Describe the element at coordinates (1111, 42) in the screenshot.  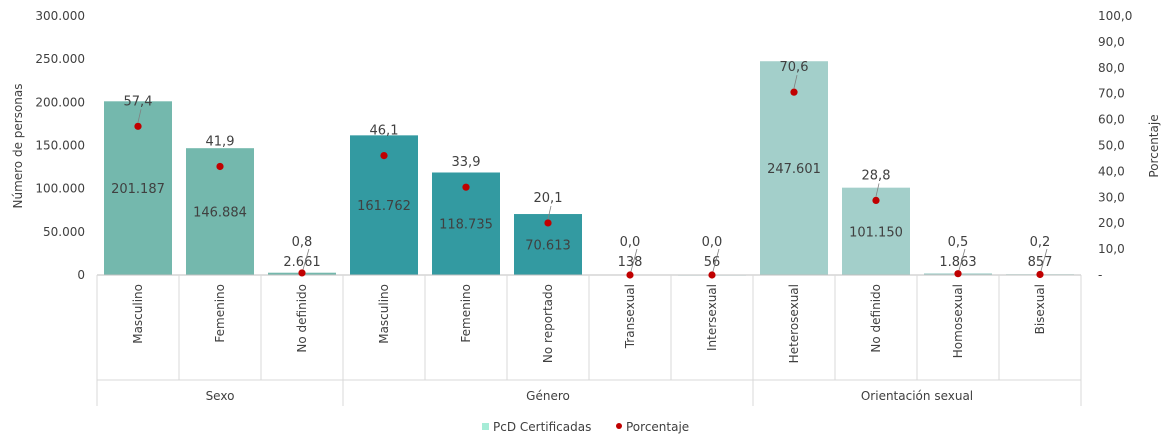
I see `y2-tick-label: 90,0` at that location.